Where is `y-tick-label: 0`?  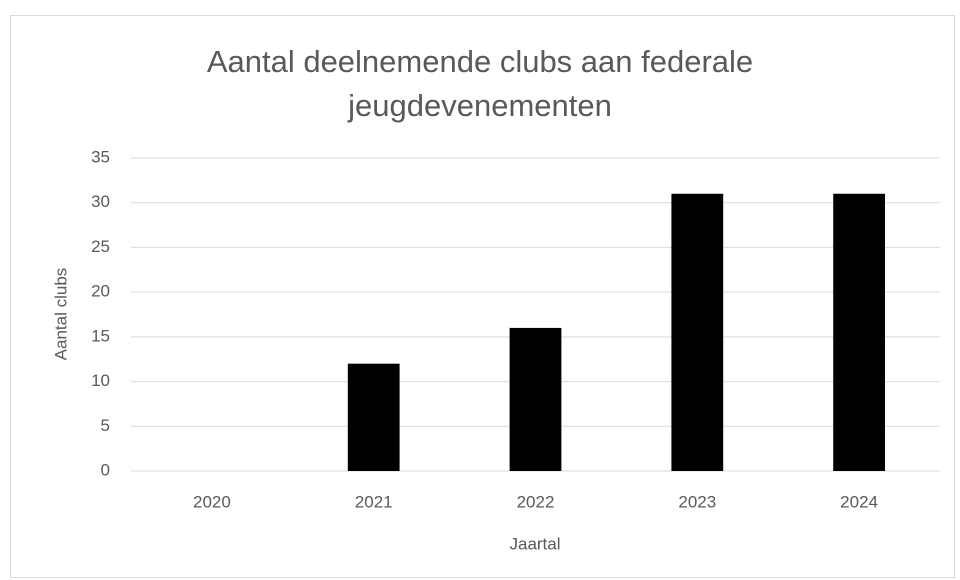 y-tick-label: 0 is located at coordinates (105, 469).